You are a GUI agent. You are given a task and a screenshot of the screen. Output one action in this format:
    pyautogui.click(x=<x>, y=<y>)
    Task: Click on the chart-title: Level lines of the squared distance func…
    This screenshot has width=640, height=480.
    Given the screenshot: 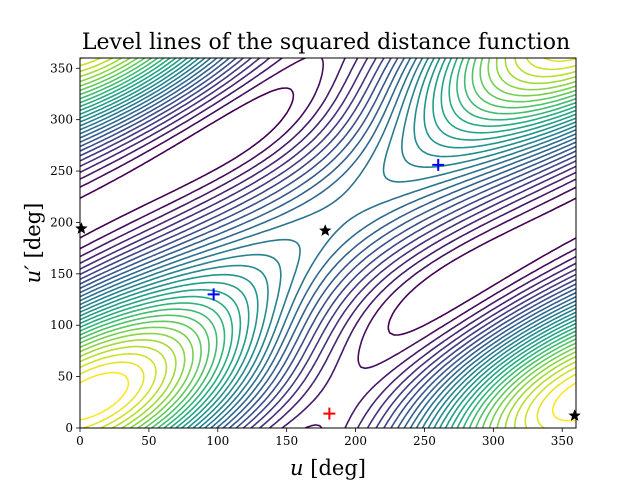 What is the action you would take?
    pyautogui.click(x=326, y=42)
    